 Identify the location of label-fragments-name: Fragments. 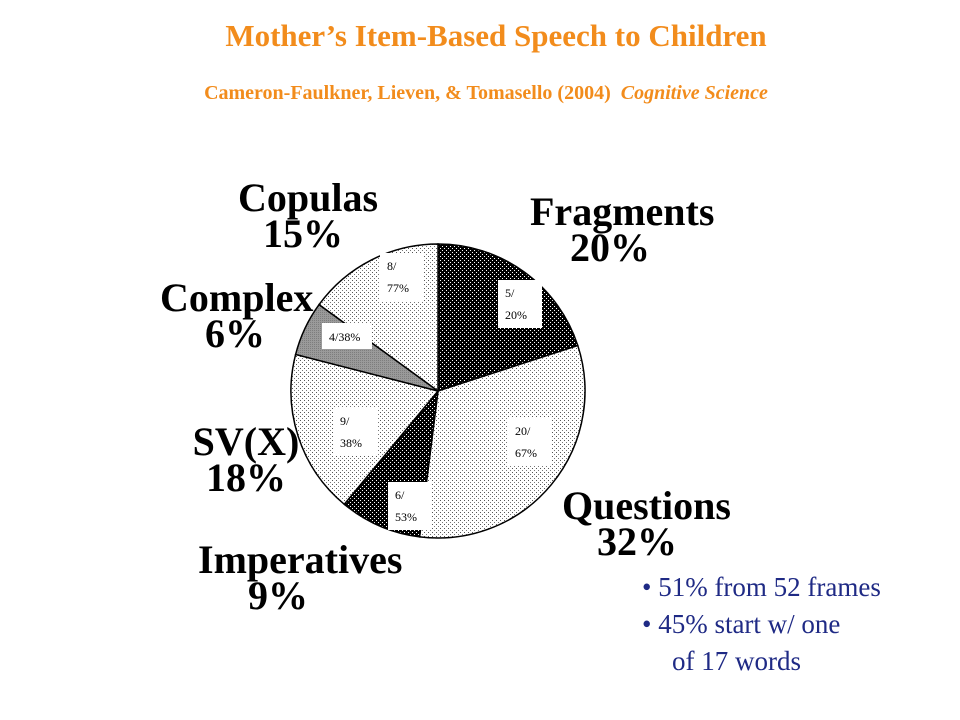
(622, 211).